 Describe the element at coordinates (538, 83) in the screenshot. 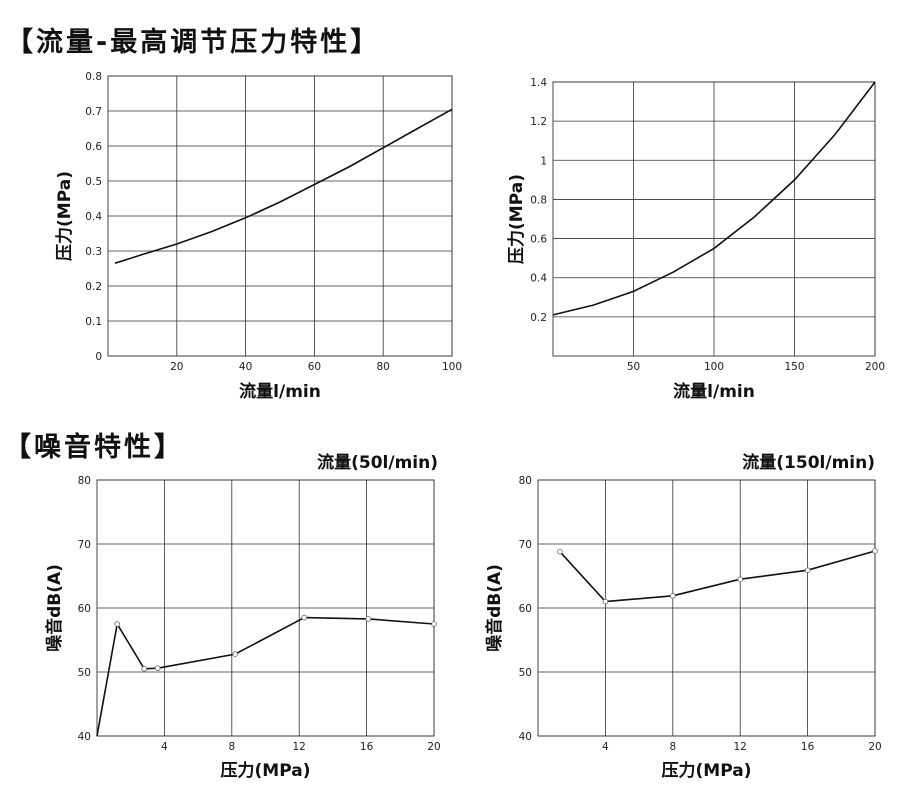

I see `y-tick-label: 1.4` at that location.